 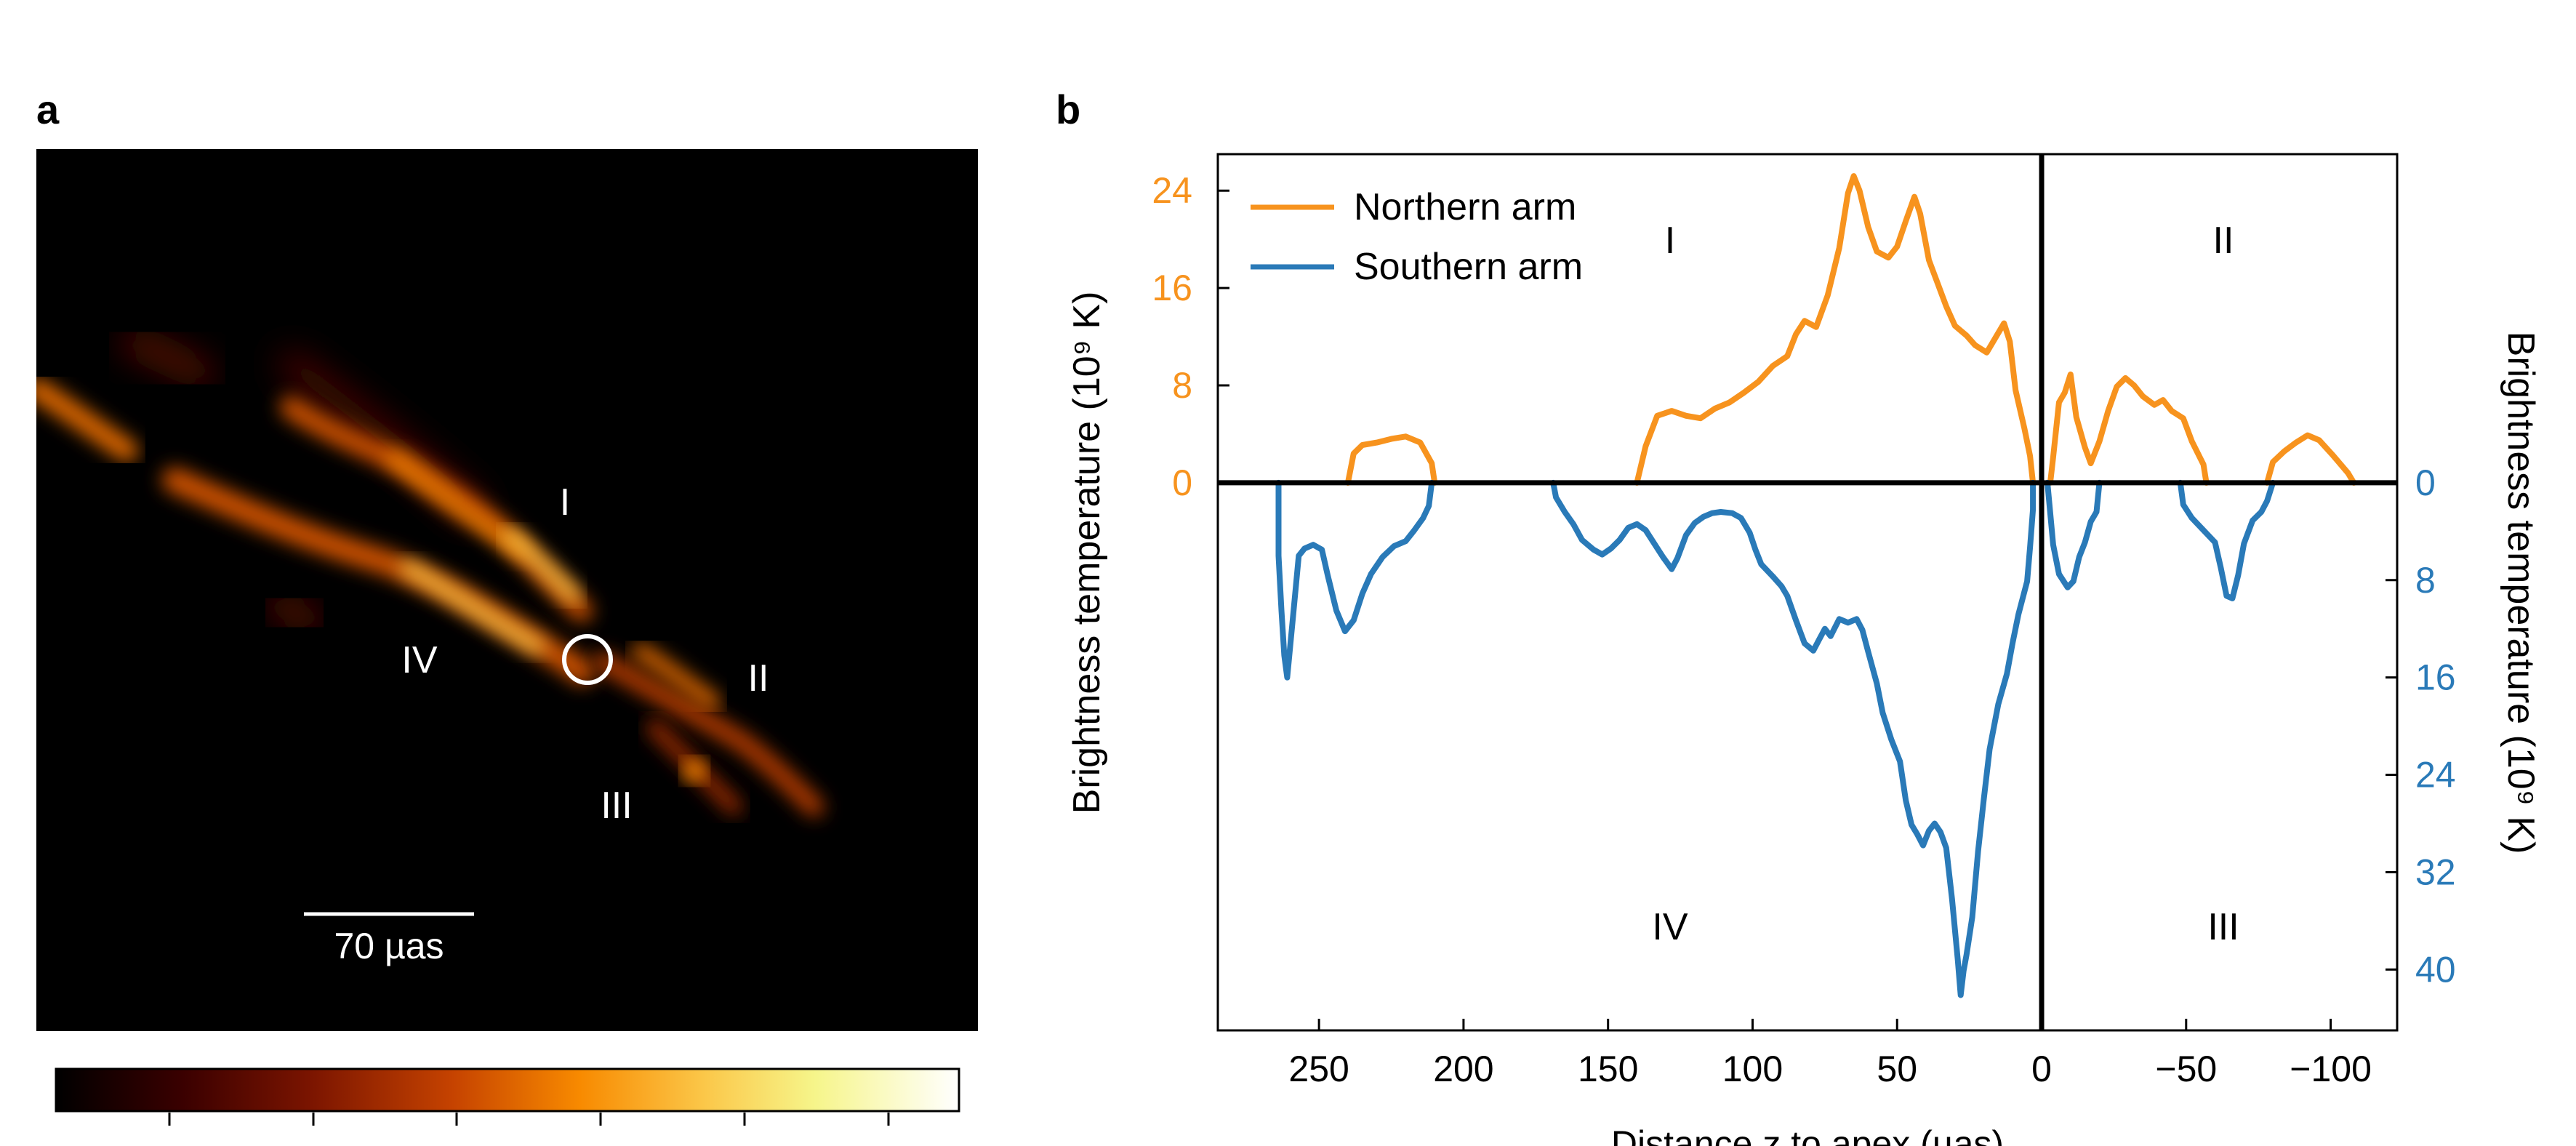 What do you see at coordinates (1463, 1069) in the screenshot?
I see `x-tick-label: 200` at bounding box center [1463, 1069].